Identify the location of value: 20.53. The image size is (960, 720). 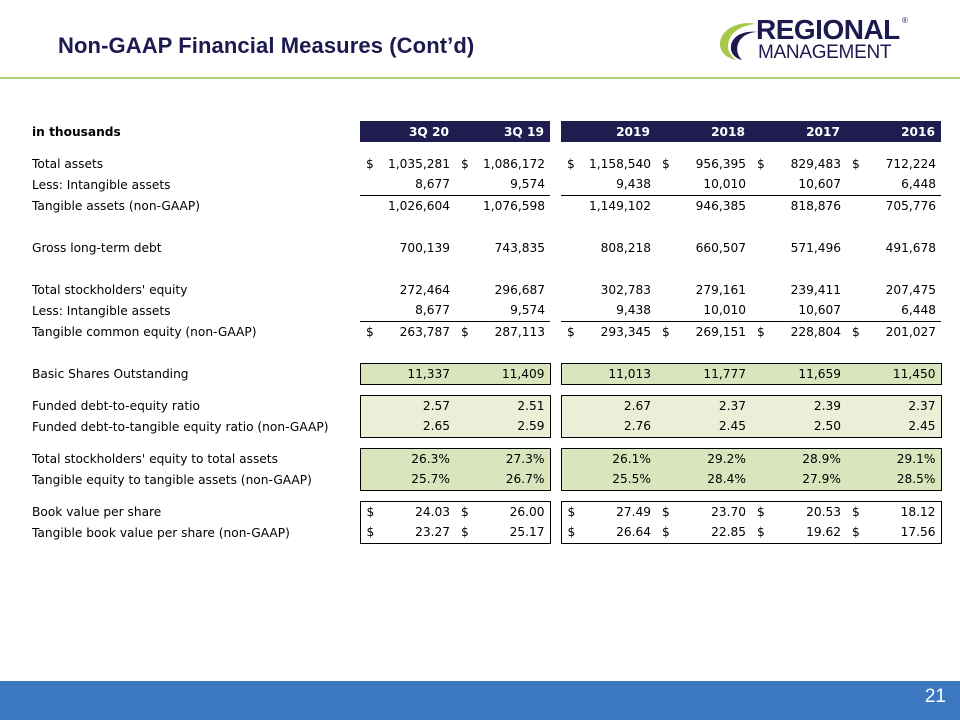
(823, 511).